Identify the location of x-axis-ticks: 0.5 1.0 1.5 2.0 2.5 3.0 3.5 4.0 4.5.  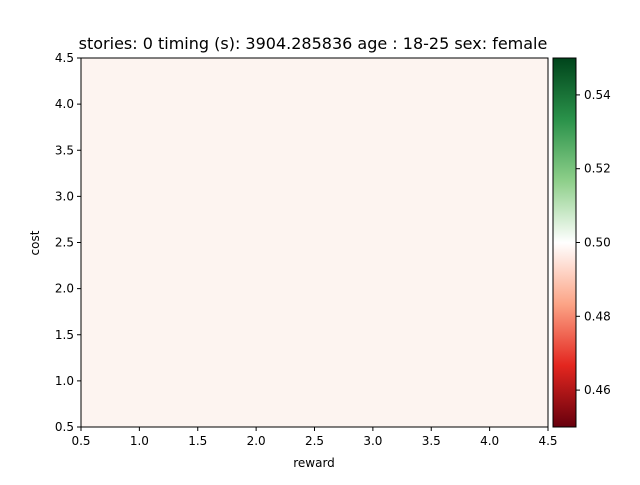
(314, 437).